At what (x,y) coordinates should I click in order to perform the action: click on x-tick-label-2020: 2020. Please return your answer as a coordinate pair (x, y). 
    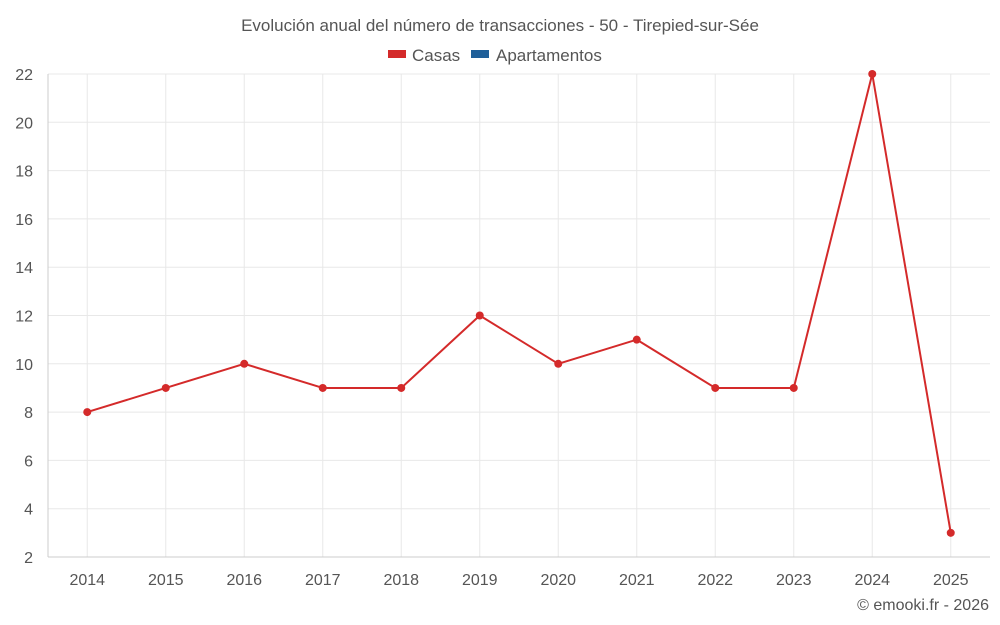
    Looking at the image, I should click on (558, 580).